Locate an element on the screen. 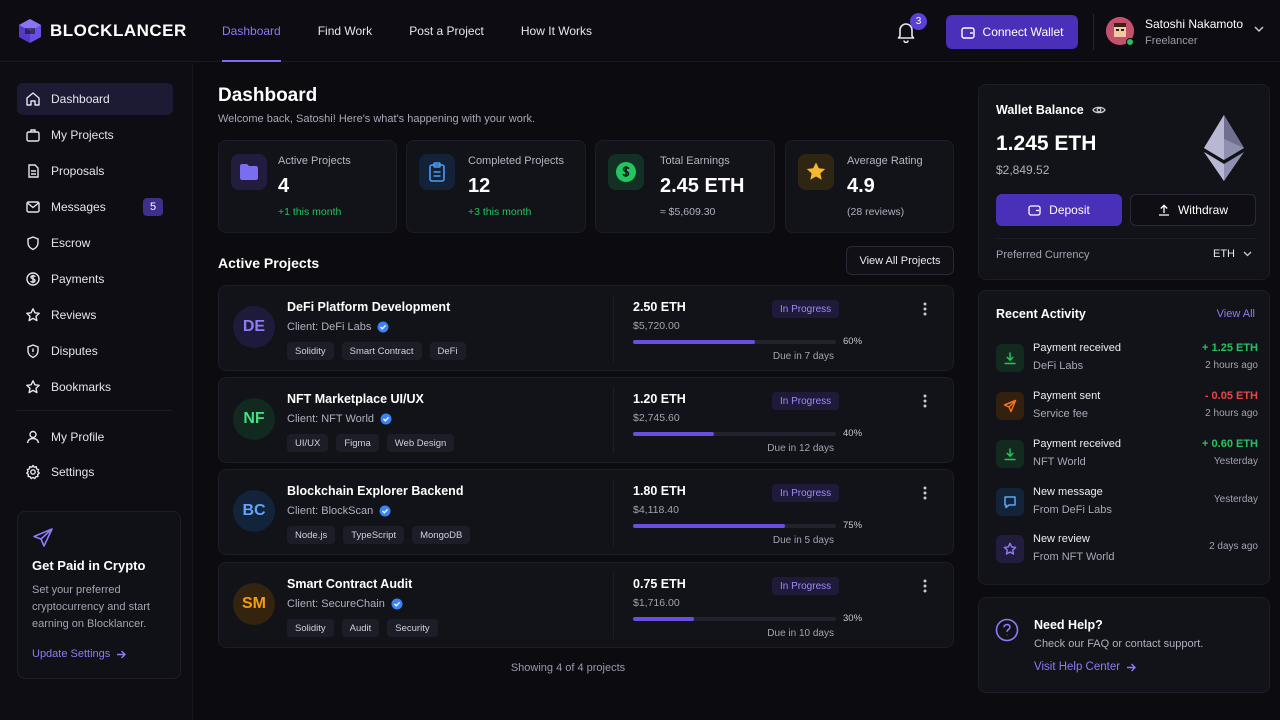 This screenshot has width=1280, height=720. progress-percent: 75% is located at coordinates (853, 525).